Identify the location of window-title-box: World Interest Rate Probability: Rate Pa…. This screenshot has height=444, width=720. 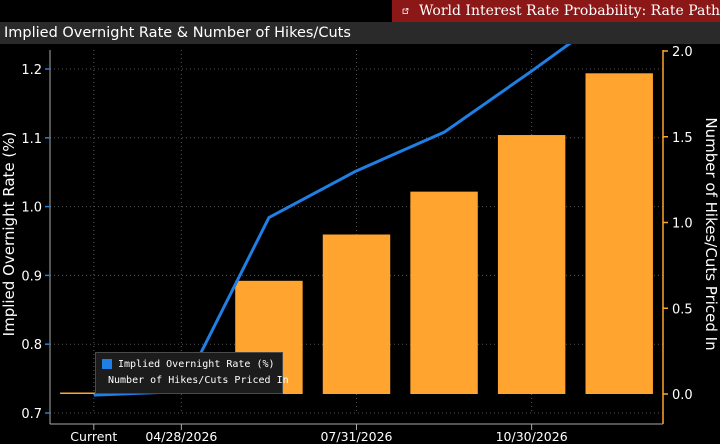
(556, 11).